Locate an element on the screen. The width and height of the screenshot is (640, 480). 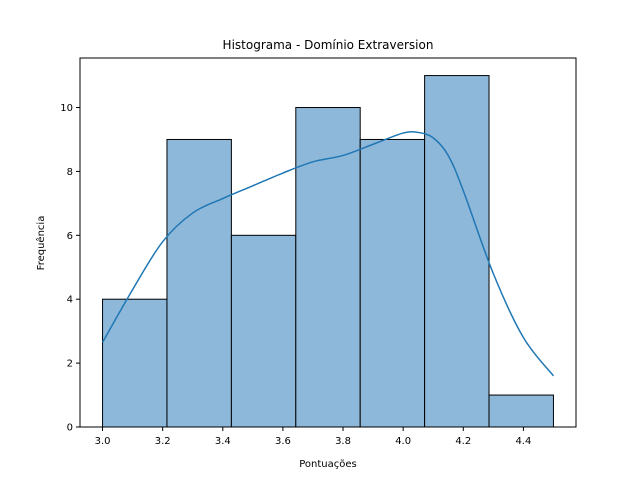
x-tick-label: 4.4 is located at coordinates (523, 441).